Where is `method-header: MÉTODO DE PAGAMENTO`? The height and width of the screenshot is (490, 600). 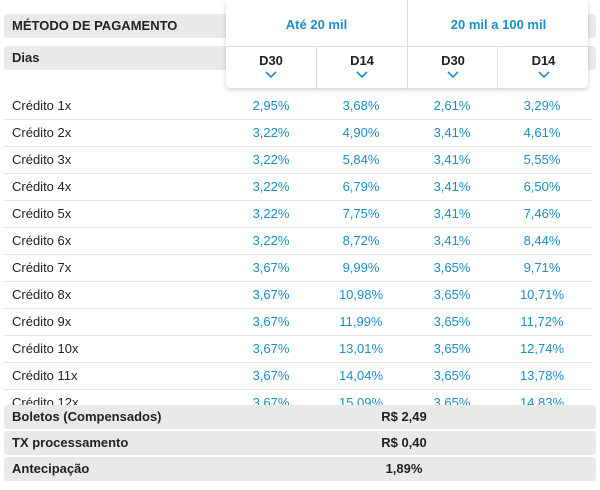 method-header: MÉTODO DE PAGAMENTO is located at coordinates (115, 26).